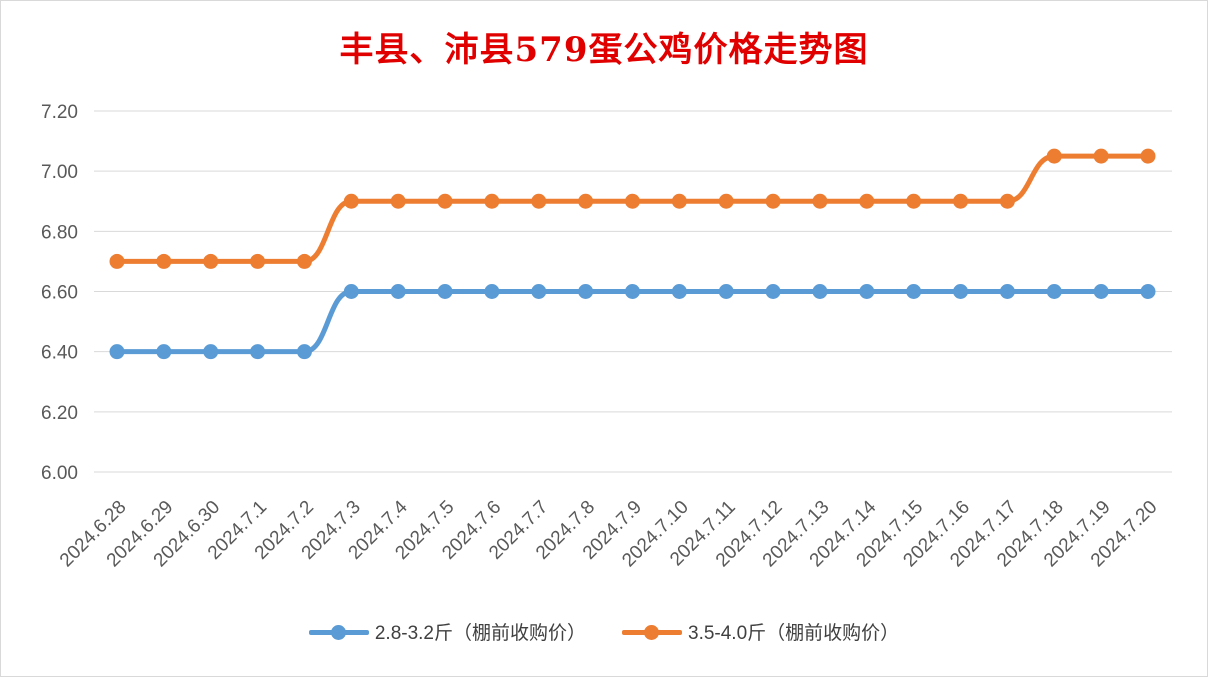  I want to click on y-tick-label: 7.00, so click(59, 172).